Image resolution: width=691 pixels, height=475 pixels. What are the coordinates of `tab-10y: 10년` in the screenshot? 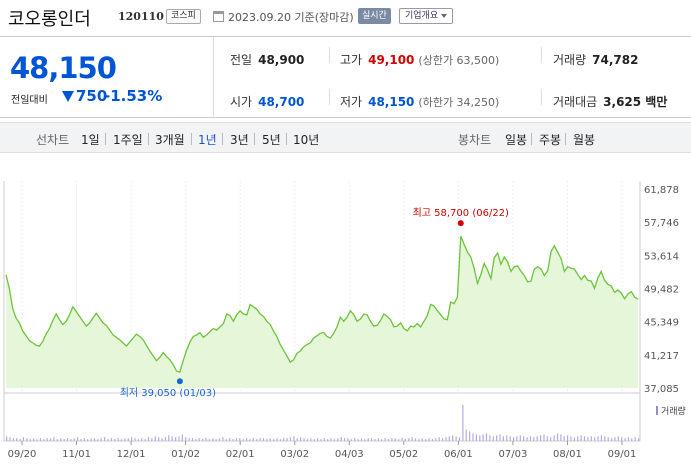 It's located at (306, 140).